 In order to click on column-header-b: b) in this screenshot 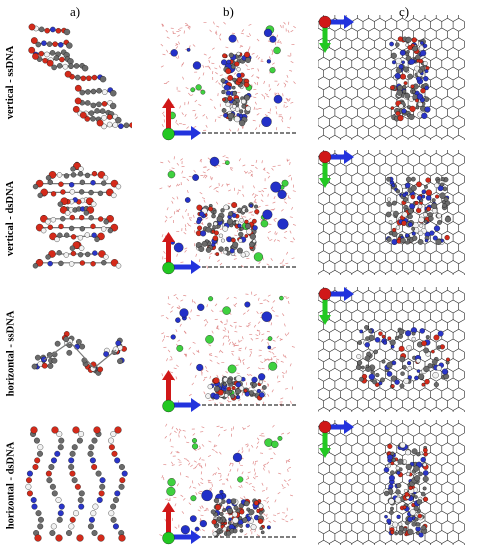, I will do `click(228, 11)`.